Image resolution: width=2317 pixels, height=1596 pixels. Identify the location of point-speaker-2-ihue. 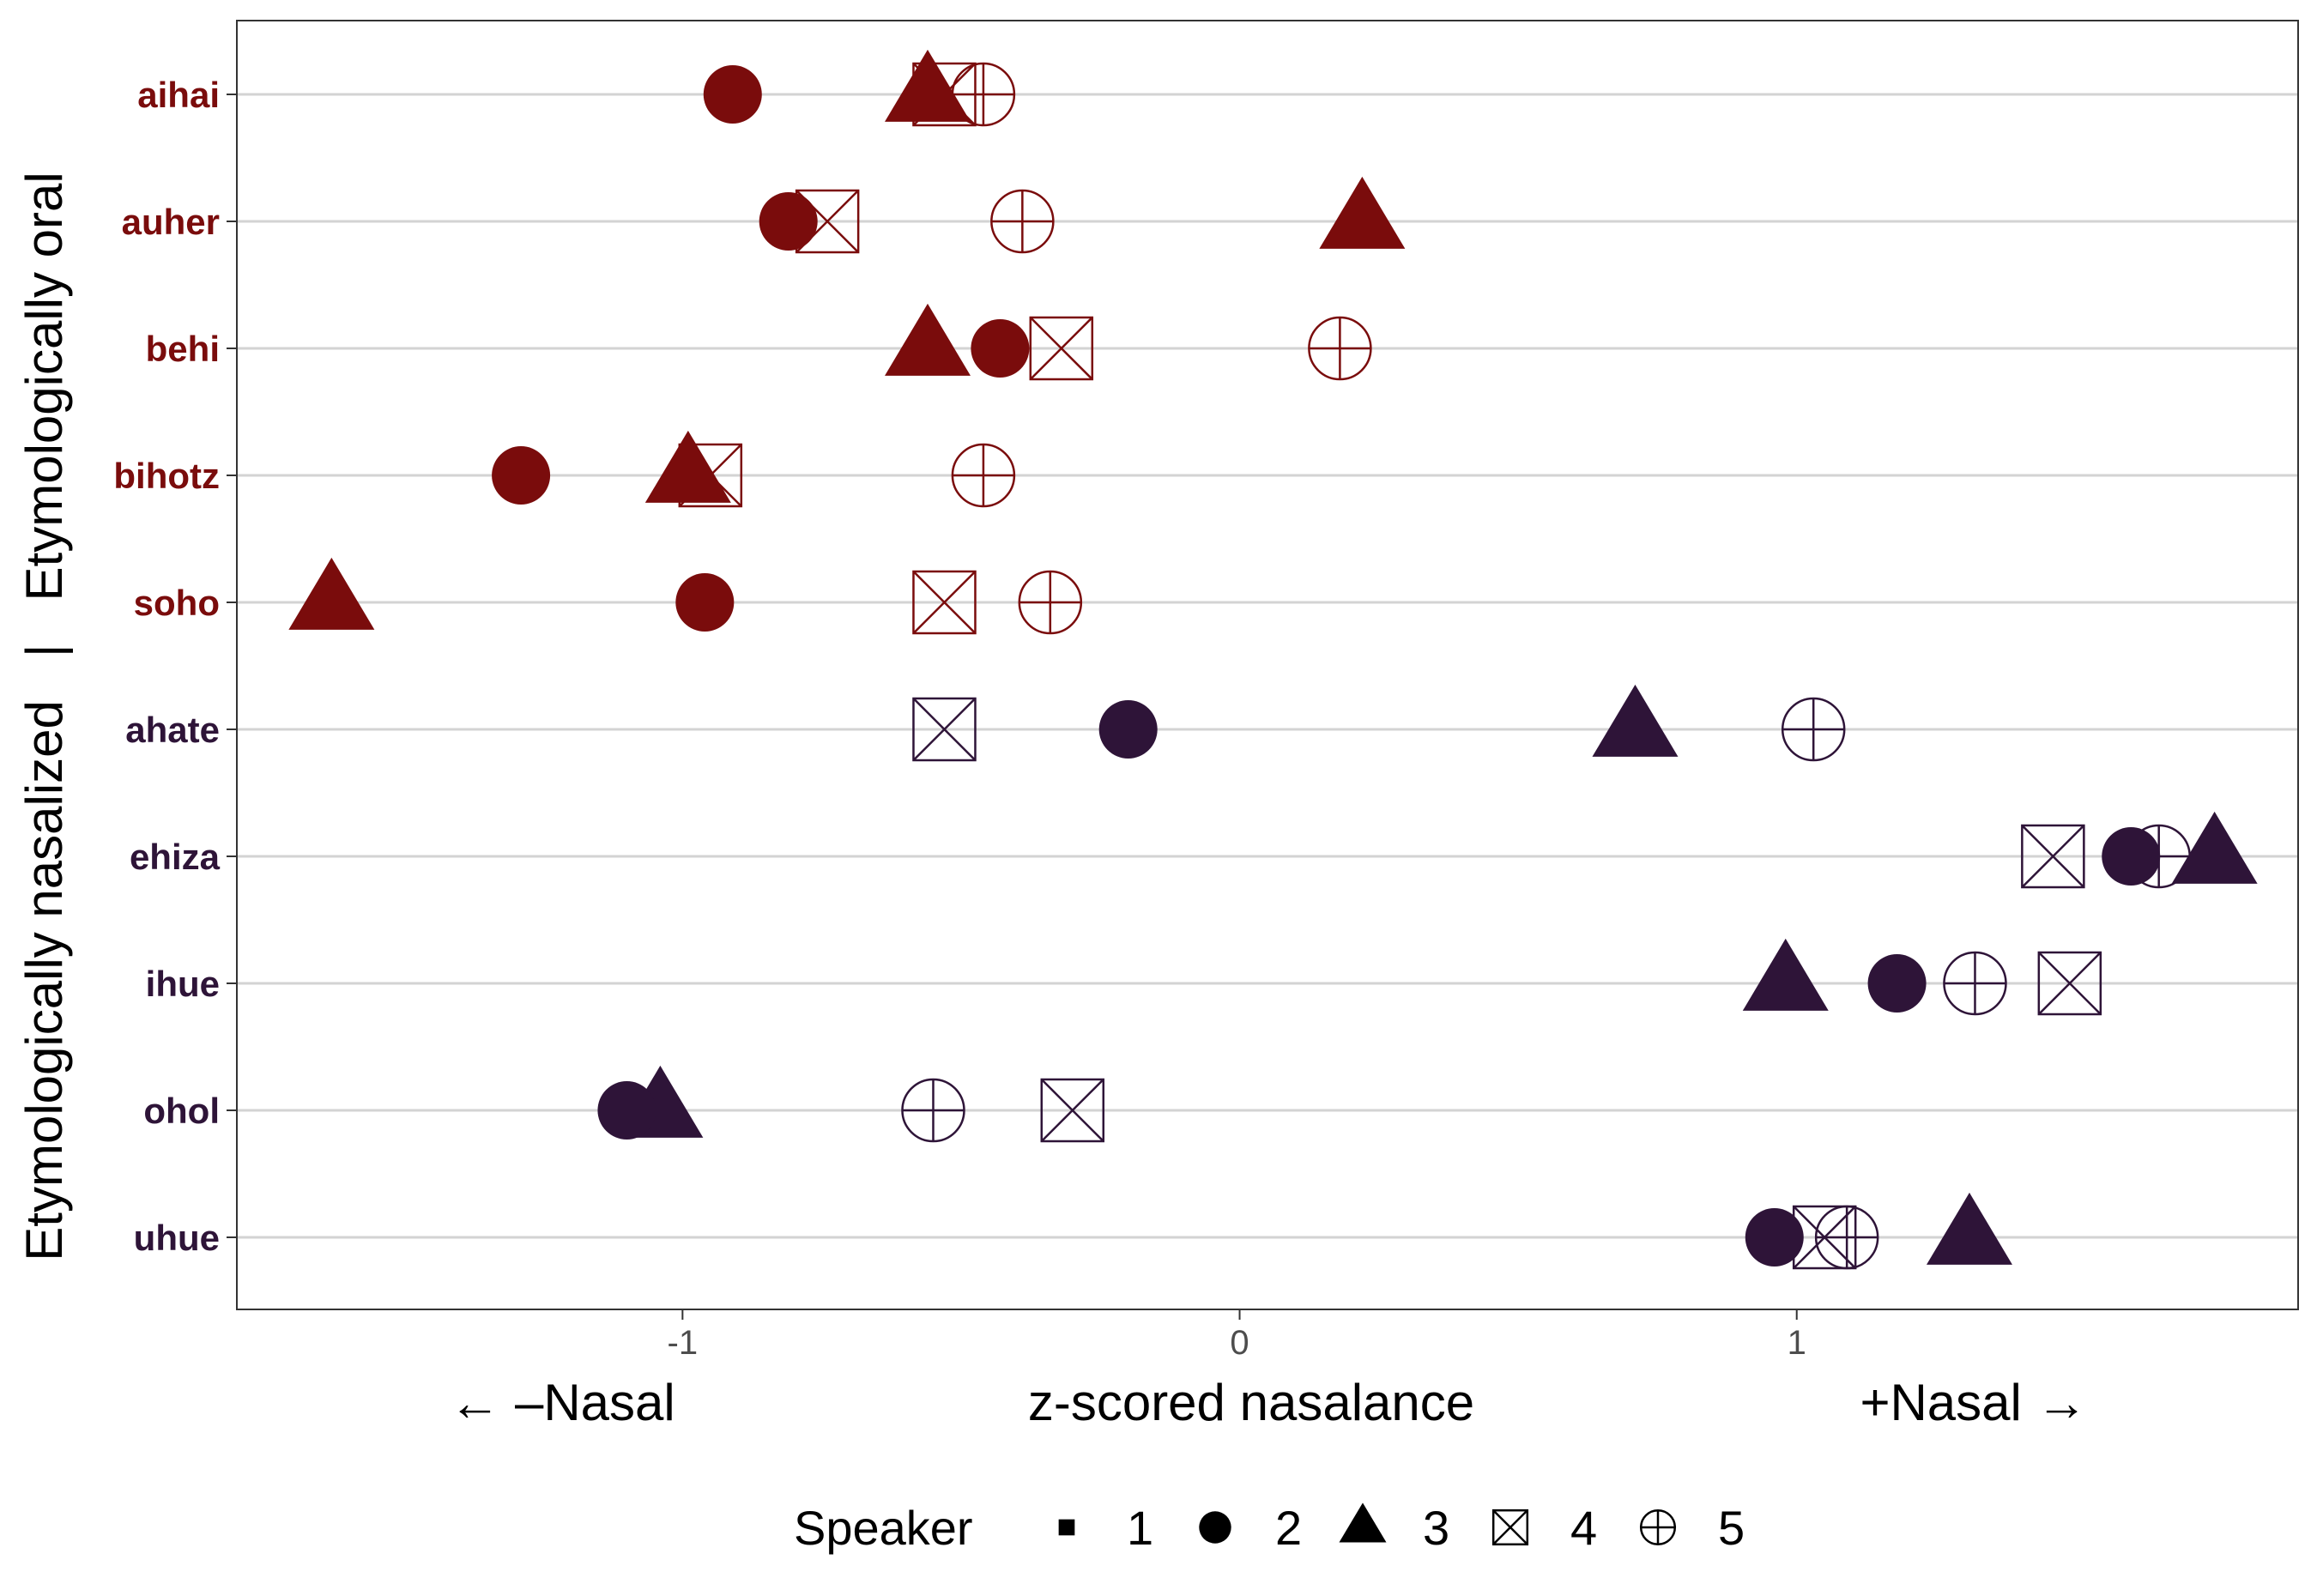
(1897, 983).